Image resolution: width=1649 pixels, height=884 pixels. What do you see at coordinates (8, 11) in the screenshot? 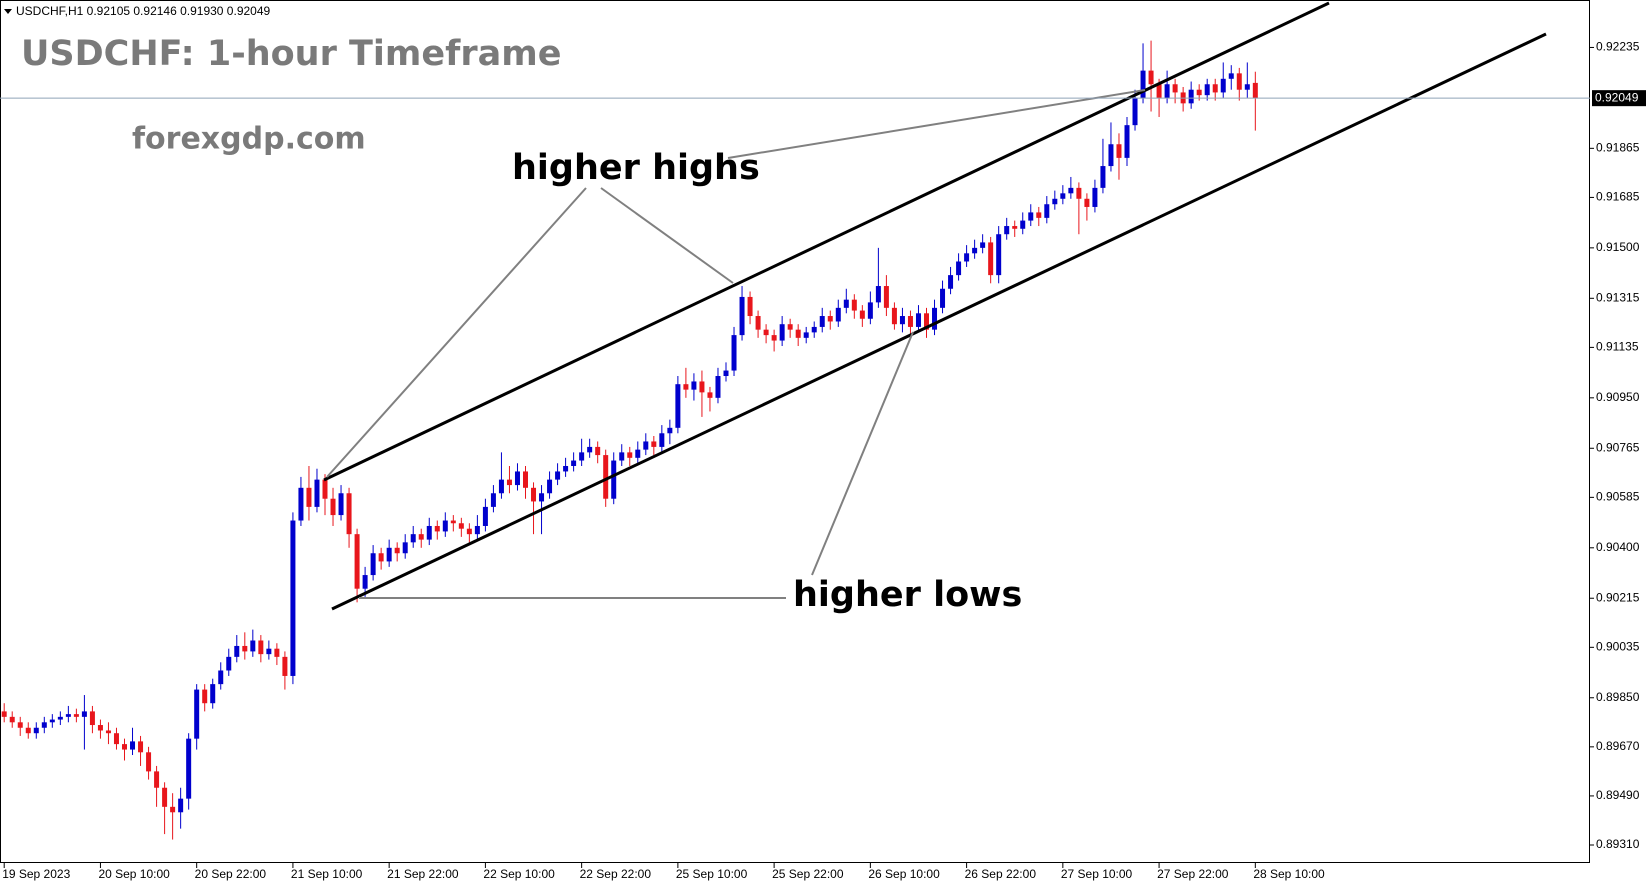
I see `menu-arrow` at bounding box center [8, 11].